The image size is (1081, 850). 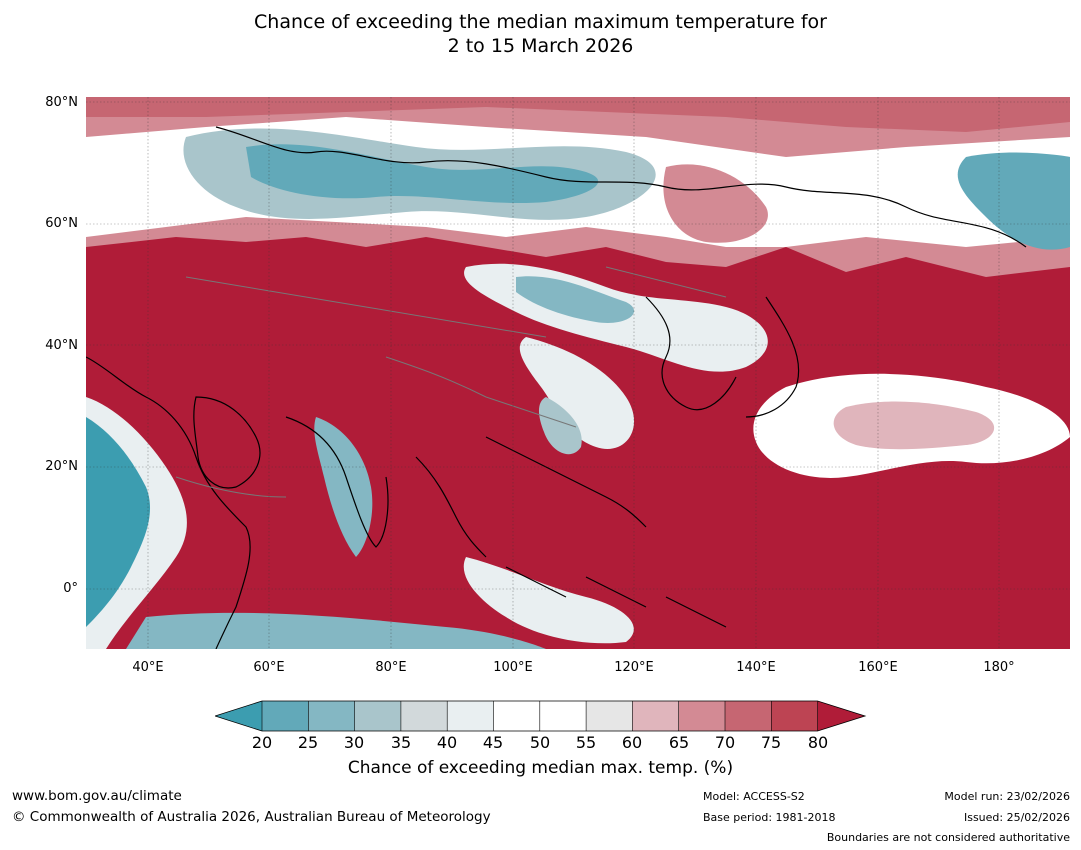 I want to click on siberia-cool-core, so click(x=422, y=174).